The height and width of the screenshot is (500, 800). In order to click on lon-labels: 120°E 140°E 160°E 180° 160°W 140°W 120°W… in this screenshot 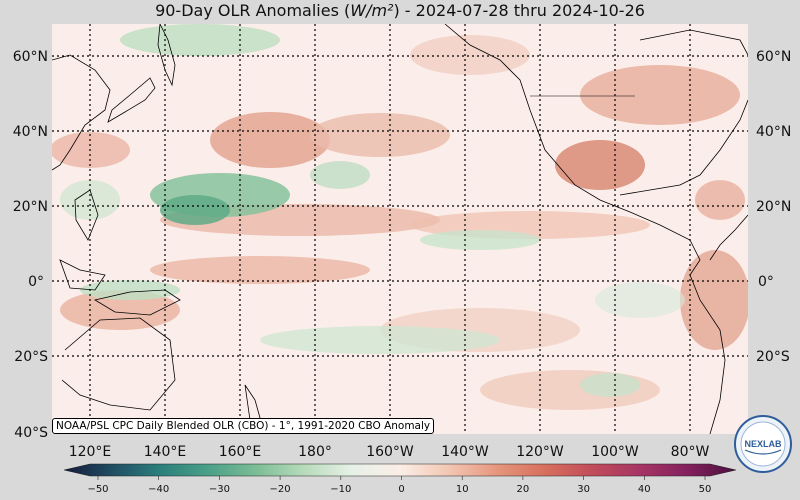, I will do `click(389, 452)`.